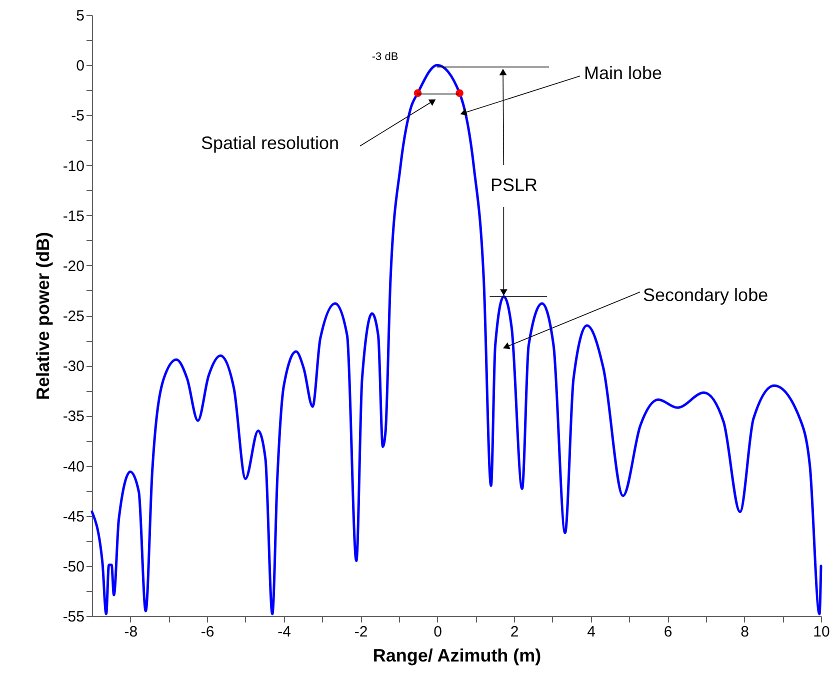 The image size is (831, 688). Describe the element at coordinates (73, 617) in the screenshot. I see `y-tick-label: -55` at that location.